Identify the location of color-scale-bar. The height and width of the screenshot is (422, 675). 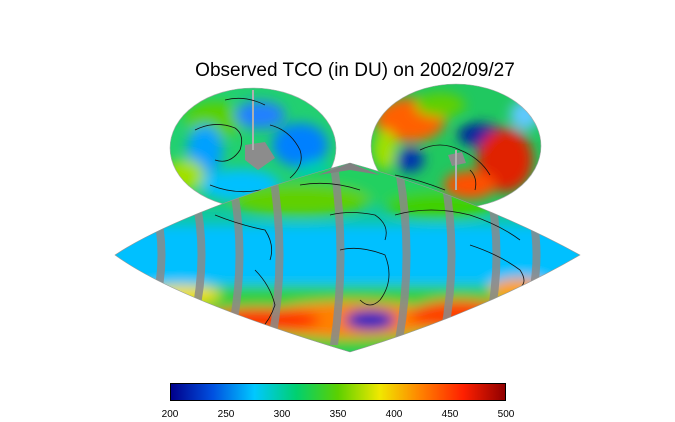
(338, 392).